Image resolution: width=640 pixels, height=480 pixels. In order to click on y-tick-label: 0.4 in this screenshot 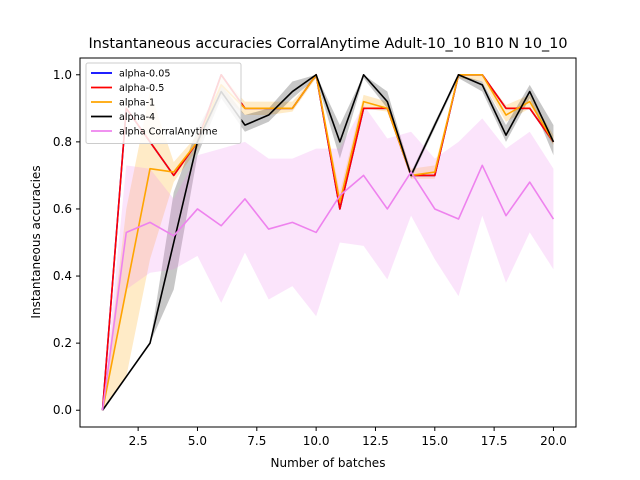, I will do `click(62, 276)`.